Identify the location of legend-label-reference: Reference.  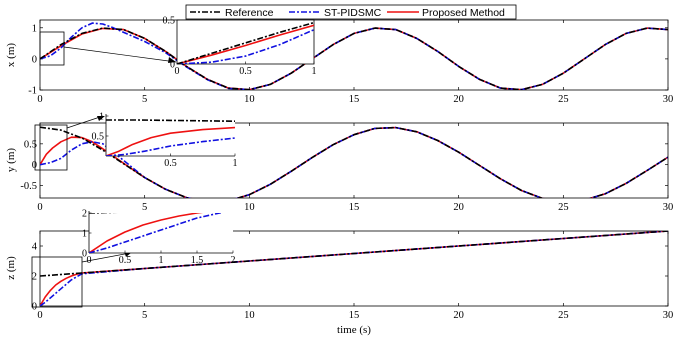
(249, 13).